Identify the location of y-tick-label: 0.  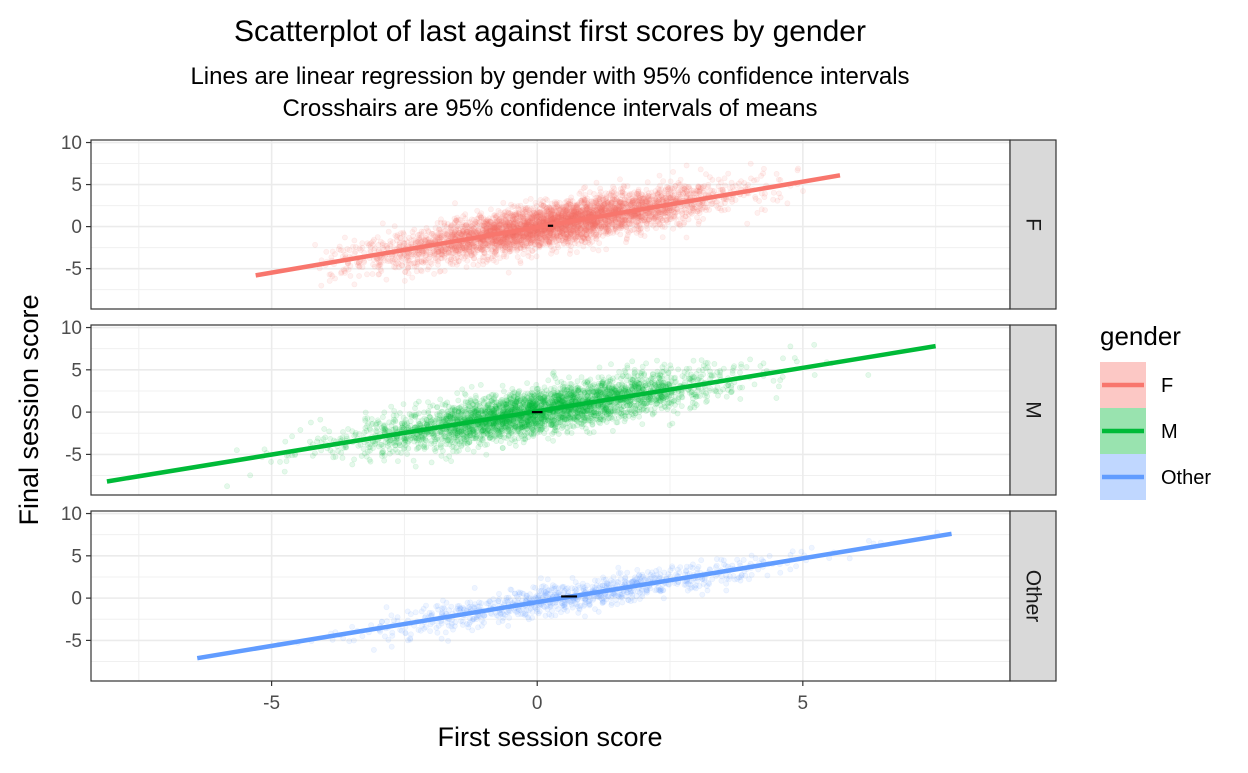
(76, 227).